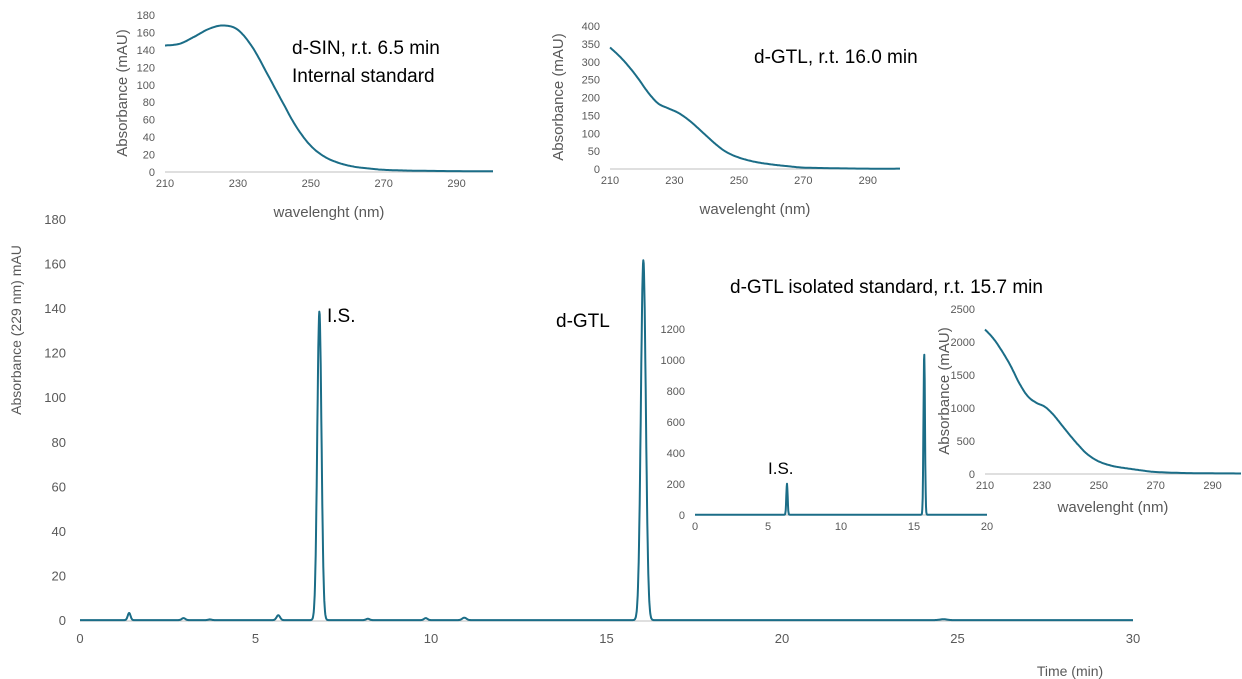  What do you see at coordinates (673, 330) in the screenshot?
I see `y-tick-label: 1200` at bounding box center [673, 330].